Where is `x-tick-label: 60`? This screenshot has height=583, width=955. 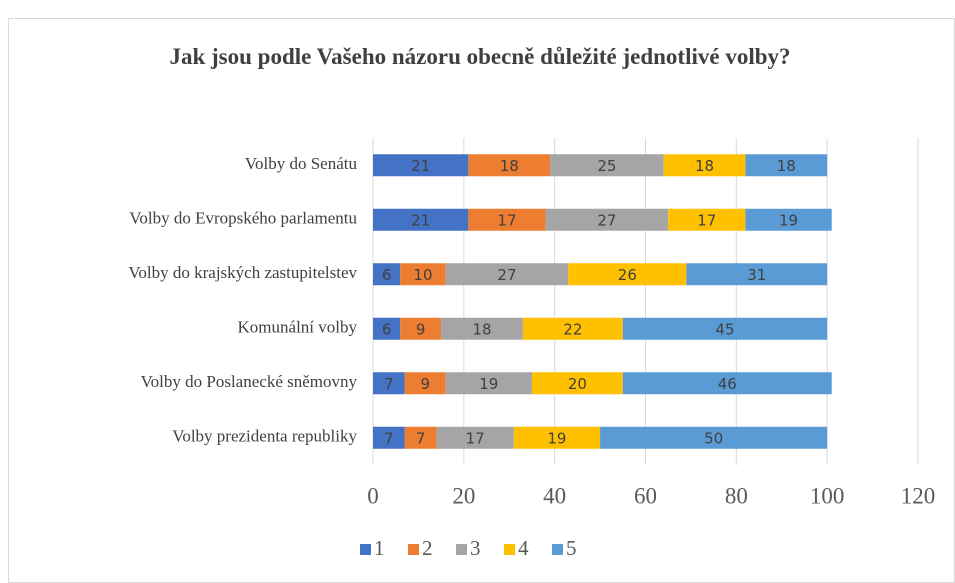
x-tick-label: 60 is located at coordinates (645, 495).